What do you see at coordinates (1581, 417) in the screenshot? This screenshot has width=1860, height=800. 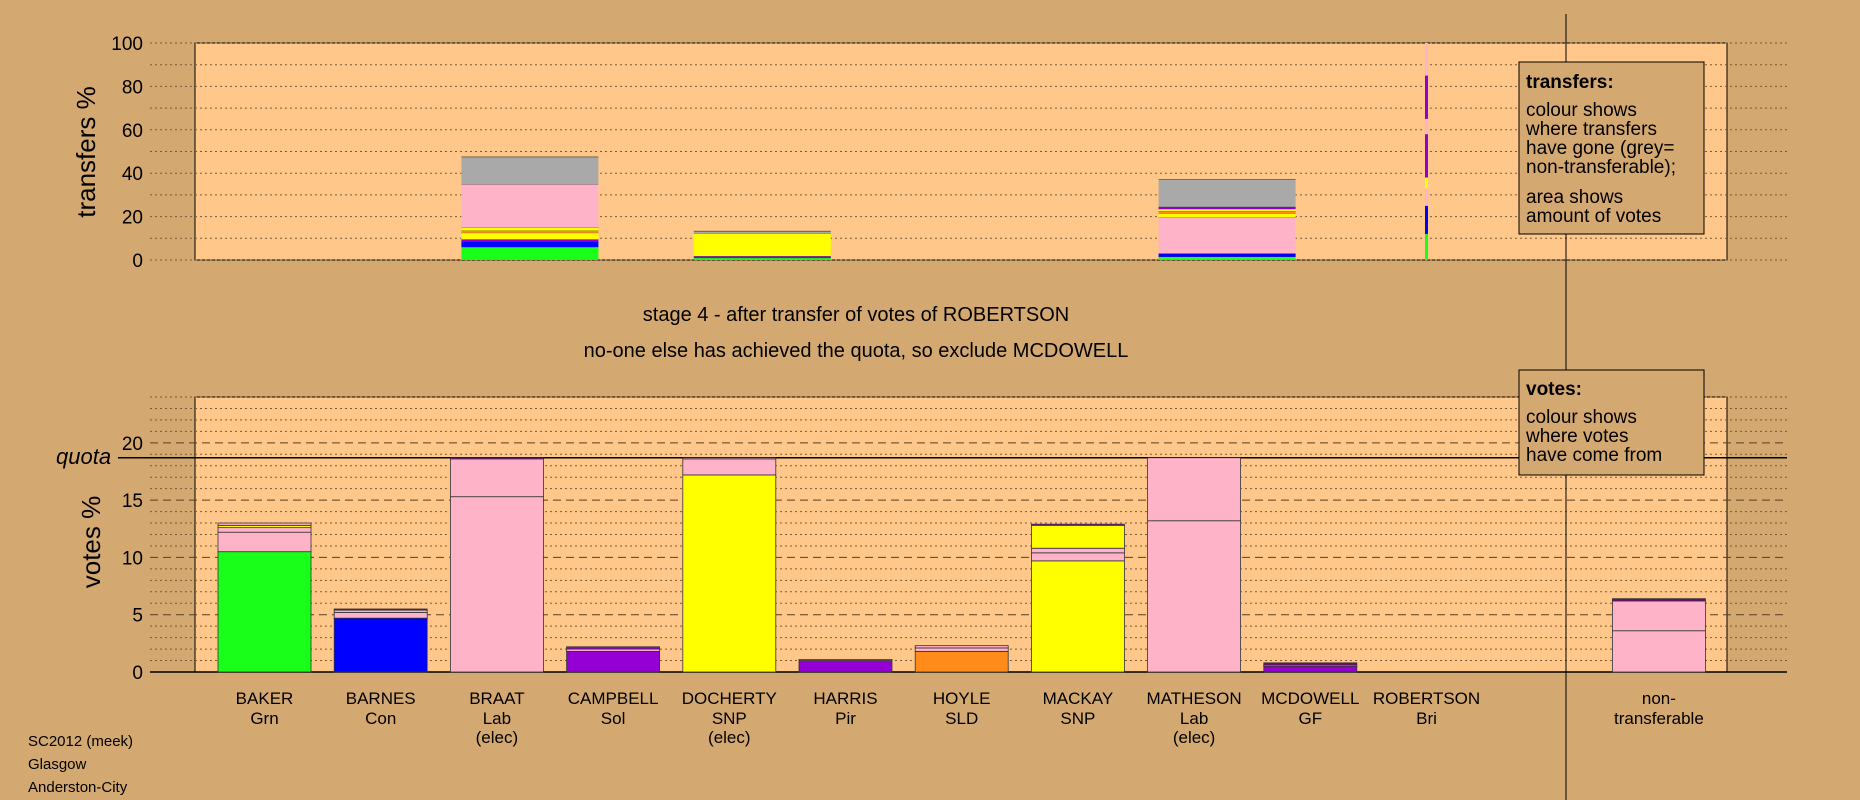 I see `votes-legend-line: colour shows` at bounding box center [1581, 417].